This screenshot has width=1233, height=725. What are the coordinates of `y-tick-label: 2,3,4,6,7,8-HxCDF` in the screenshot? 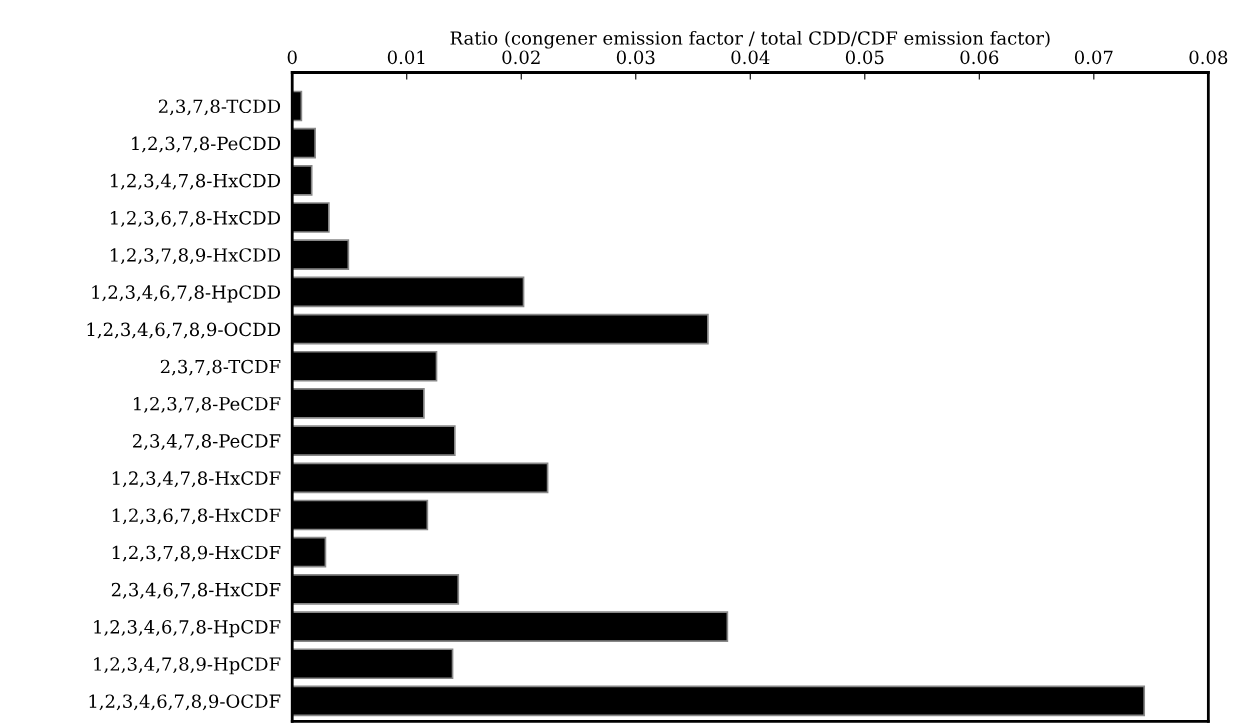 It's located at (196, 590).